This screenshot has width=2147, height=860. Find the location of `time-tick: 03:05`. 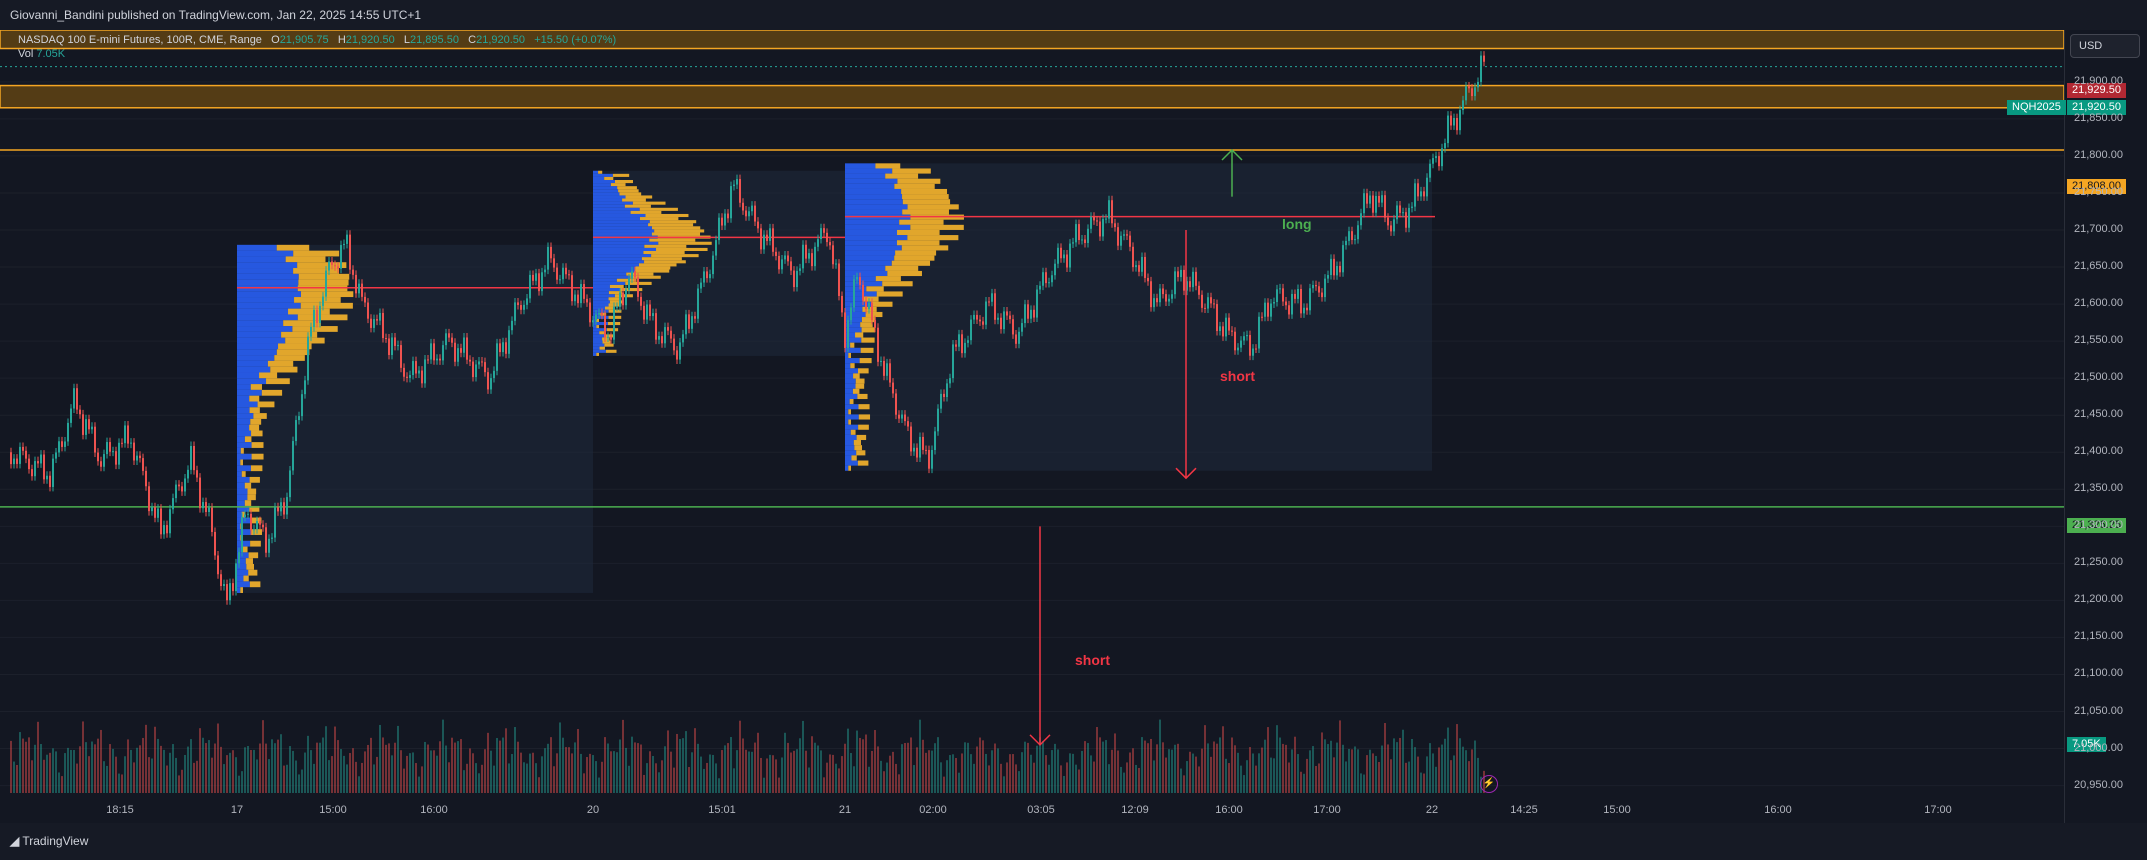

time-tick: 03:05 is located at coordinates (1041, 810).